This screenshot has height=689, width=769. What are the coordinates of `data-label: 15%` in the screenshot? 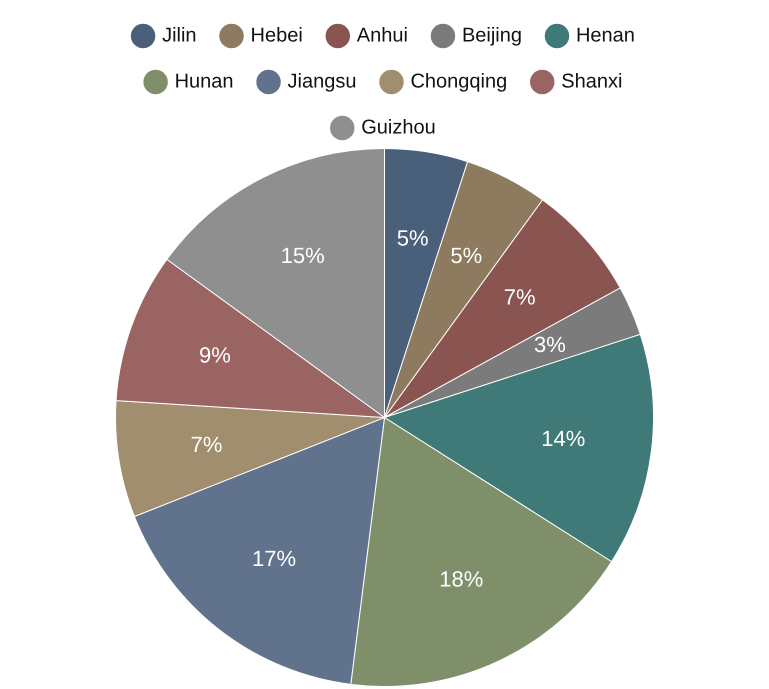 It's located at (302, 255).